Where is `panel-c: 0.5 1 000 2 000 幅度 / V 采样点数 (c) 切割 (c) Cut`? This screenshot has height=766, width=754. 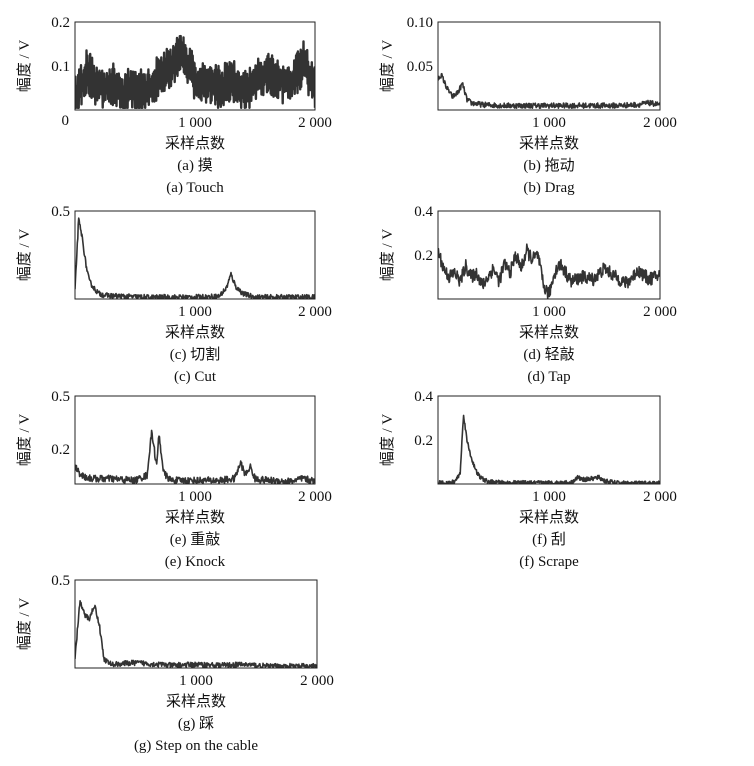
panel-c: 0.5 1 000 2 000 幅度 / V 采样点数 (c) 切割 (c) Cut is located at coordinates (174, 294).